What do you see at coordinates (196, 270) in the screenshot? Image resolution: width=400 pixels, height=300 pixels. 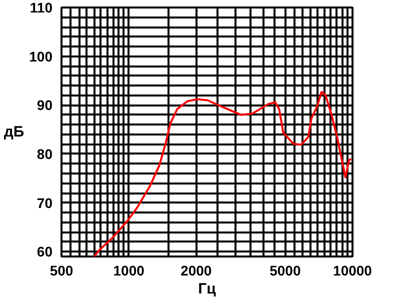 I see `x-tick-label: 2000` at bounding box center [196, 270].